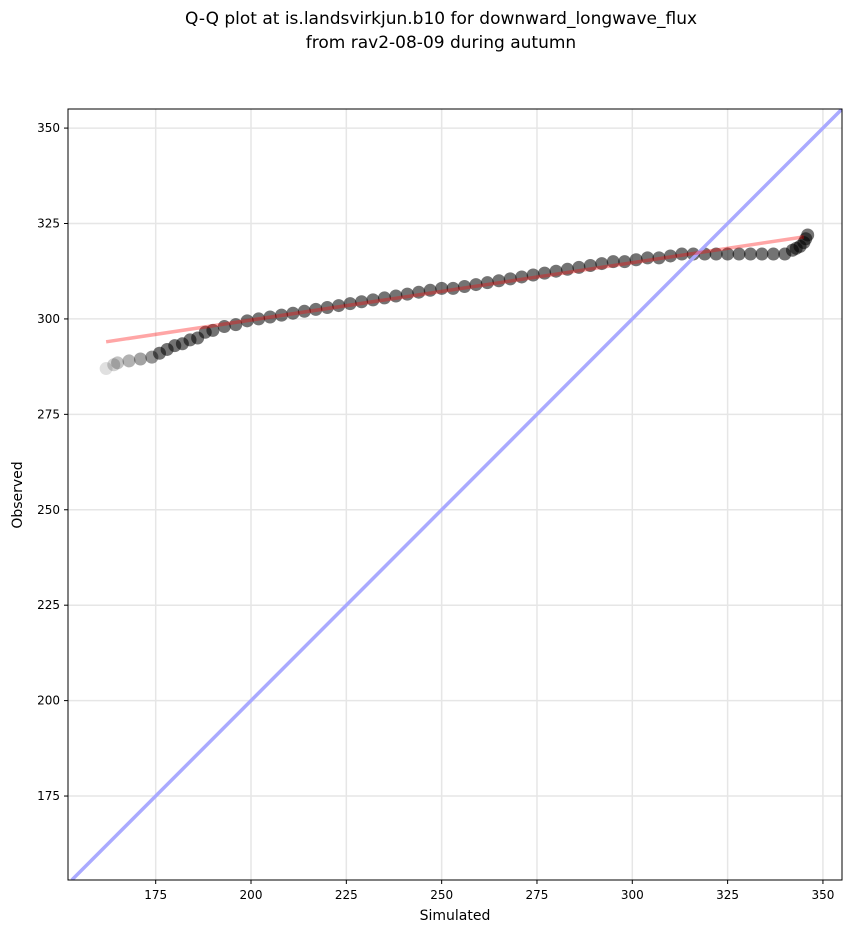 Image resolution: width=851 pixels, height=934 pixels. I want to click on x-tick-label: 200, so click(251, 895).